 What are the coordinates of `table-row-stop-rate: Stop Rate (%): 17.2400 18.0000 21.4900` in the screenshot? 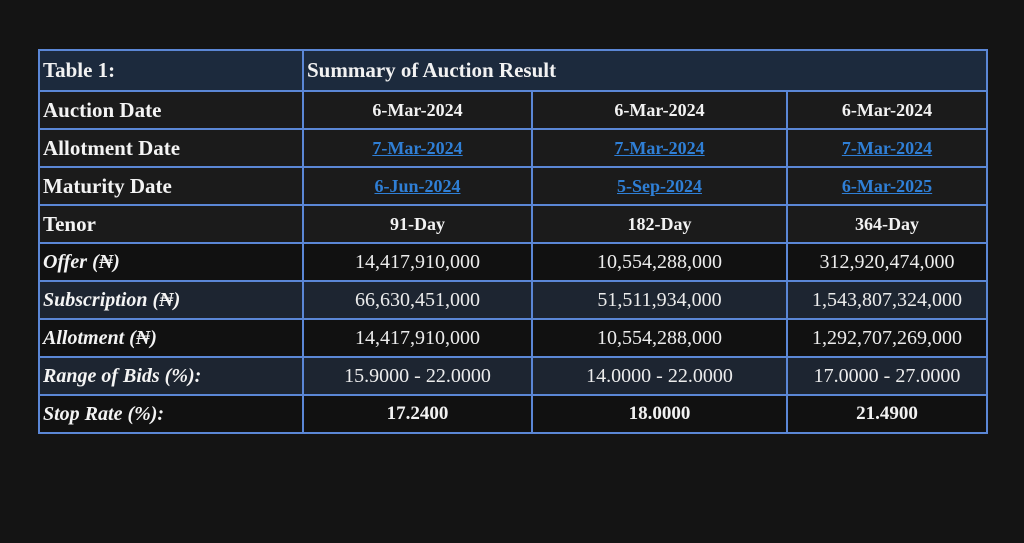 It's located at (513, 414).